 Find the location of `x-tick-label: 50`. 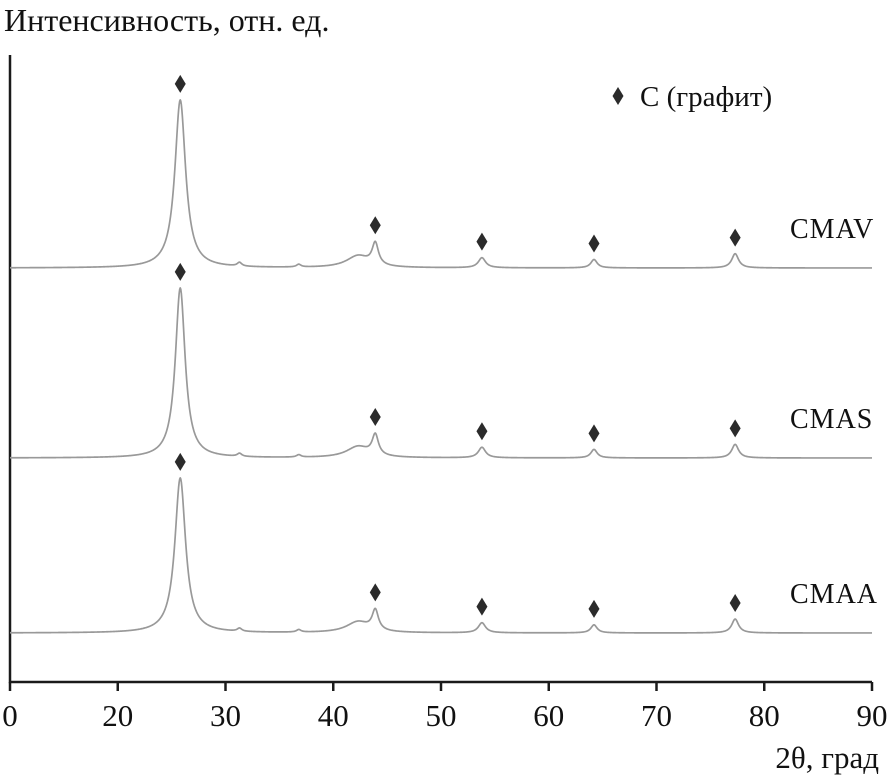

x-tick-label: 50 is located at coordinates (441, 715).